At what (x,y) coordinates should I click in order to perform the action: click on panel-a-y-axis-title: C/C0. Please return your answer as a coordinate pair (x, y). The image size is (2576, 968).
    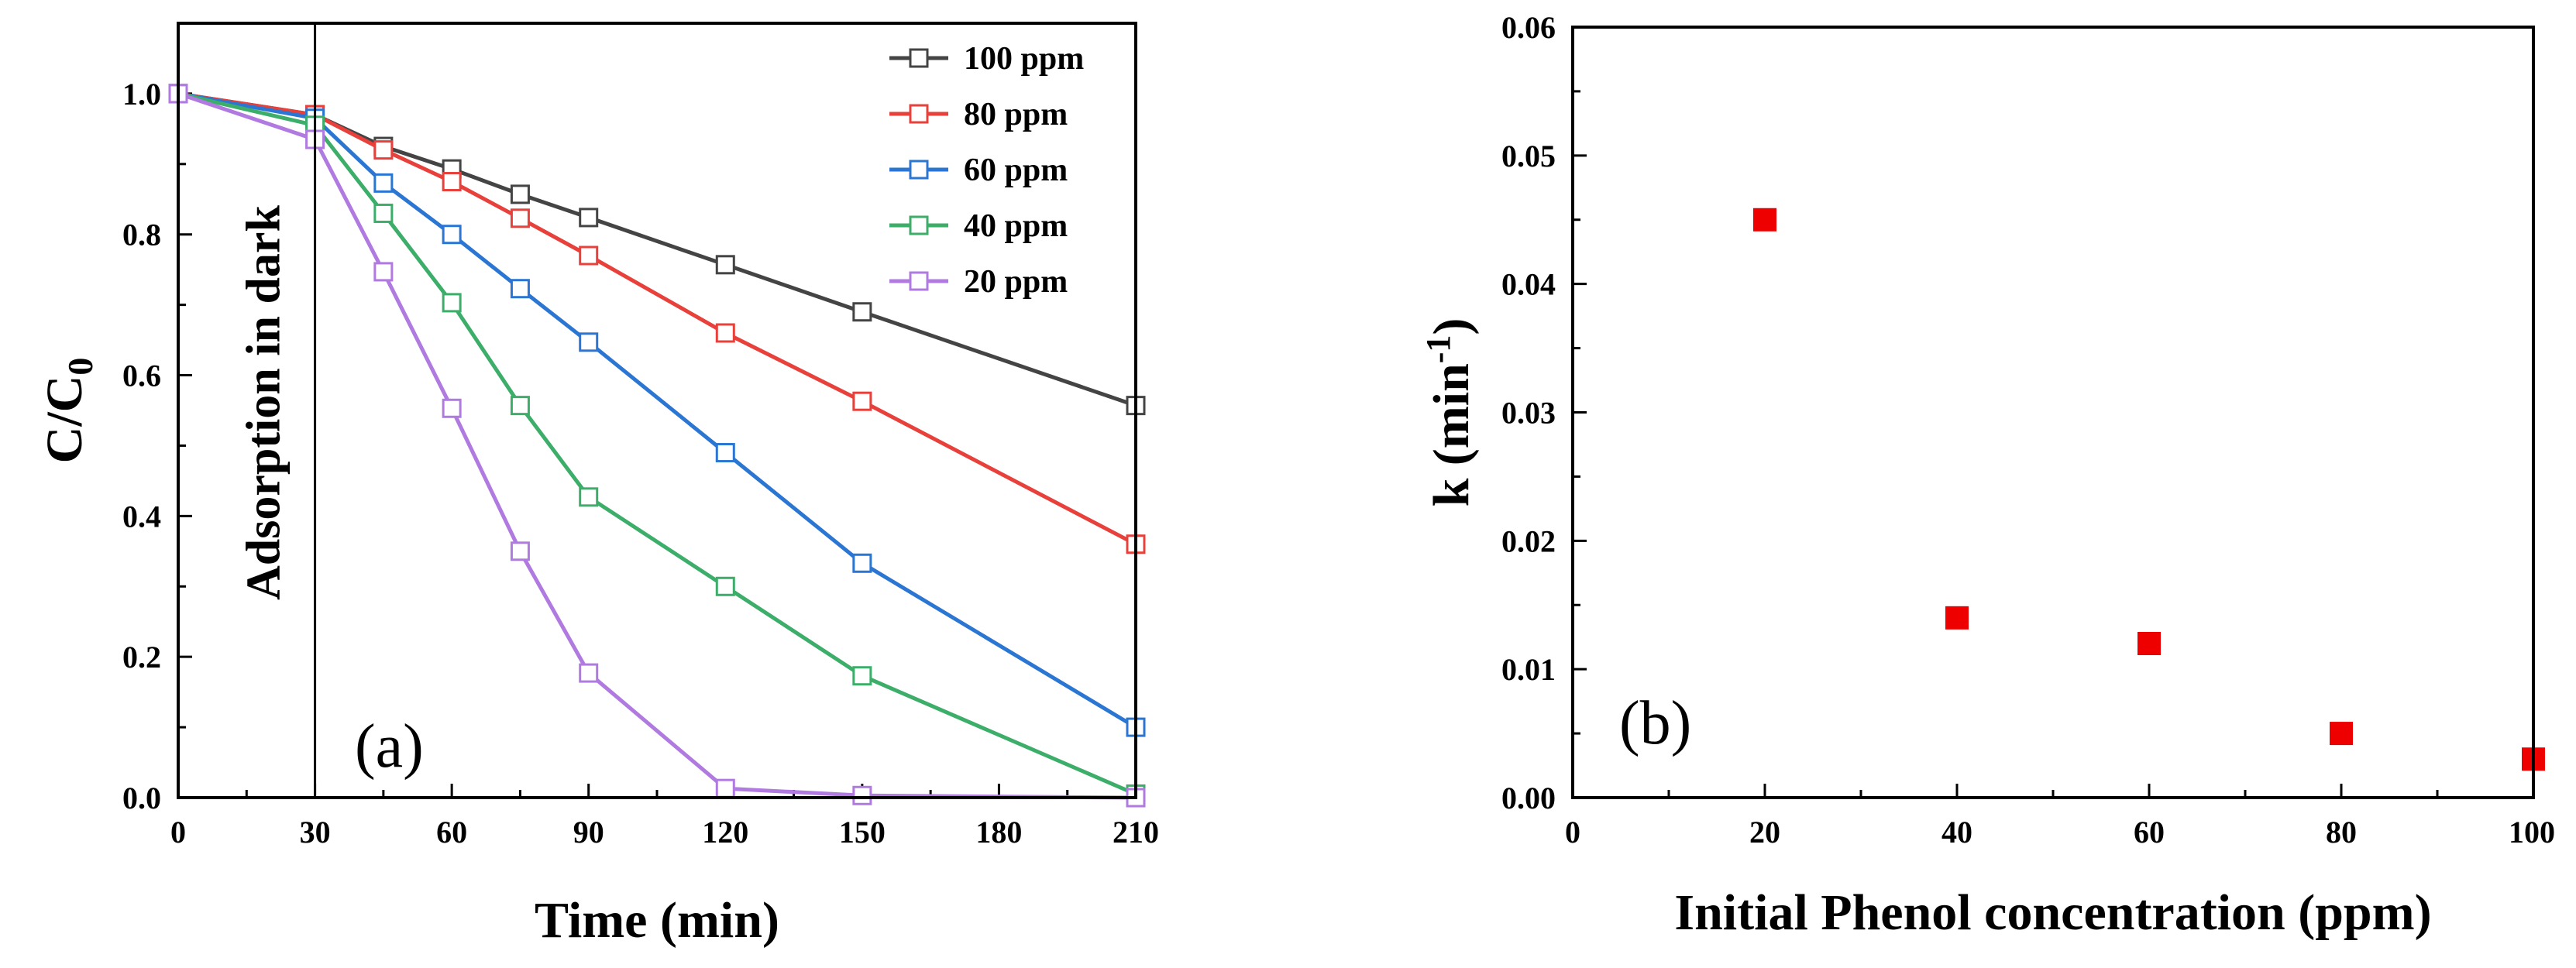
    Looking at the image, I should click on (68, 411).